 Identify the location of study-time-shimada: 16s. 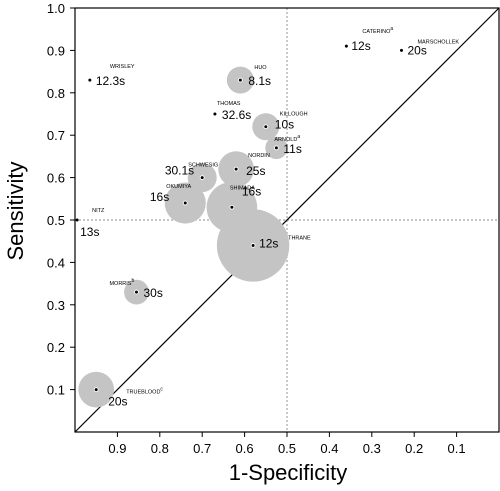
(251, 191).